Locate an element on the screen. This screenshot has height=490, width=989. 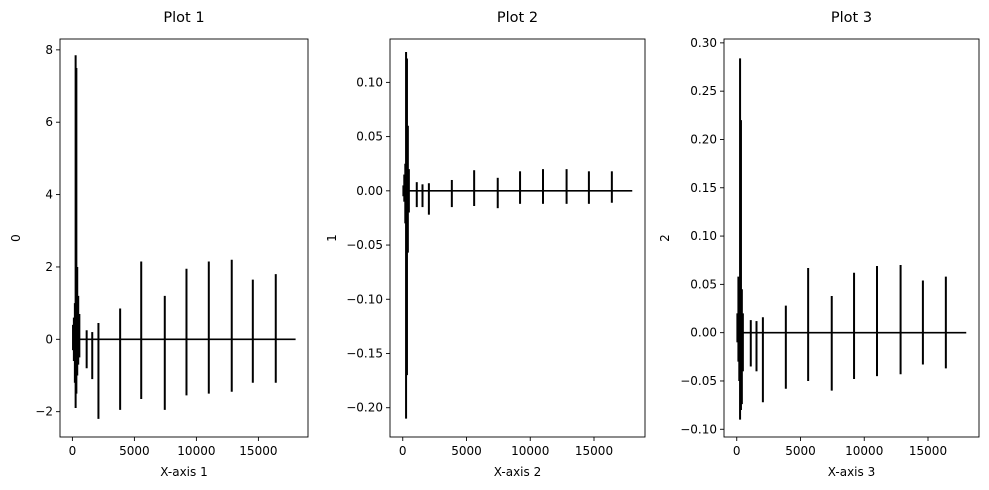
chart-title: Plot 1 is located at coordinates (183, 18).